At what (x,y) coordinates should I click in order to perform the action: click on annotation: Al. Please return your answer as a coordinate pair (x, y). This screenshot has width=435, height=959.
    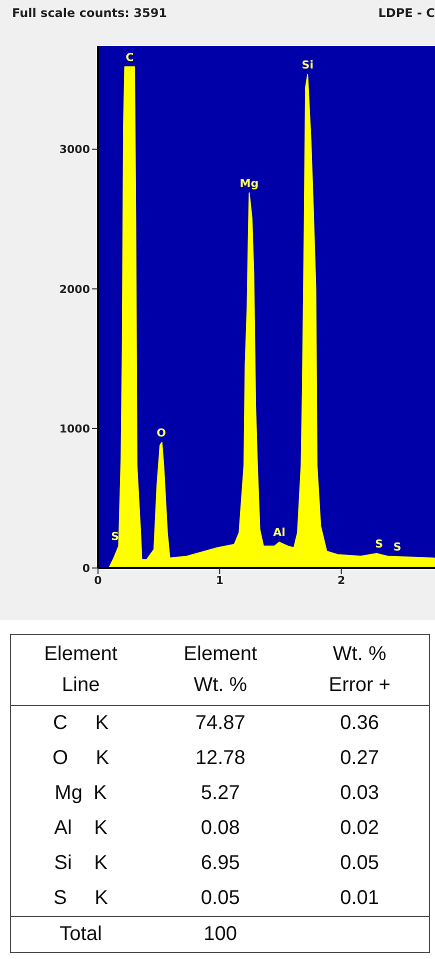
    Looking at the image, I should click on (279, 533).